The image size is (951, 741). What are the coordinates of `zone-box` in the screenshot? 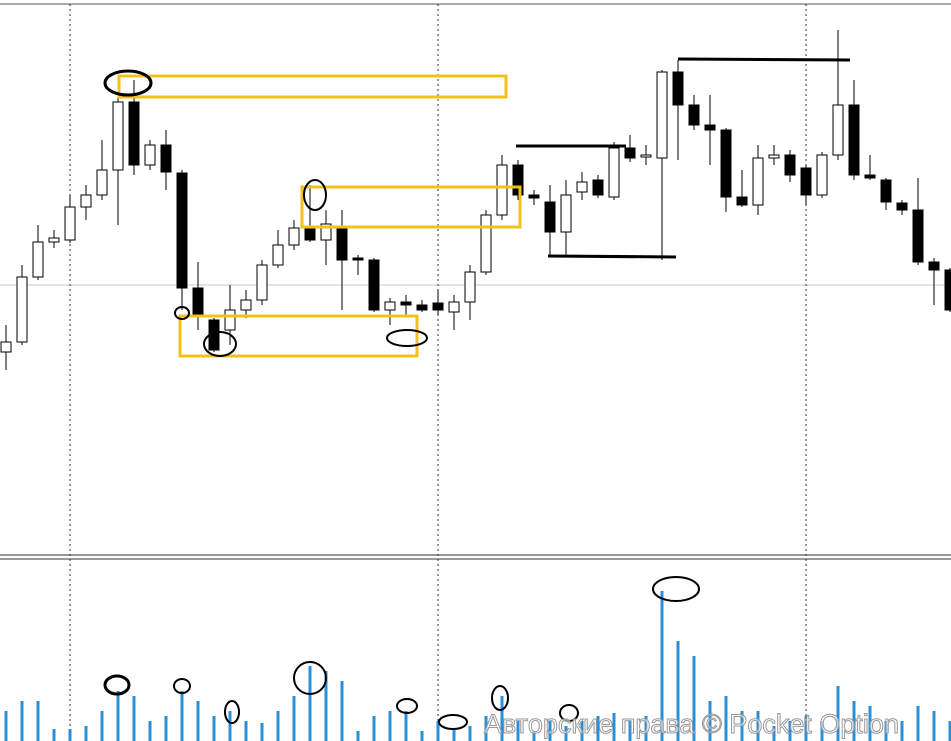 It's located at (298, 336).